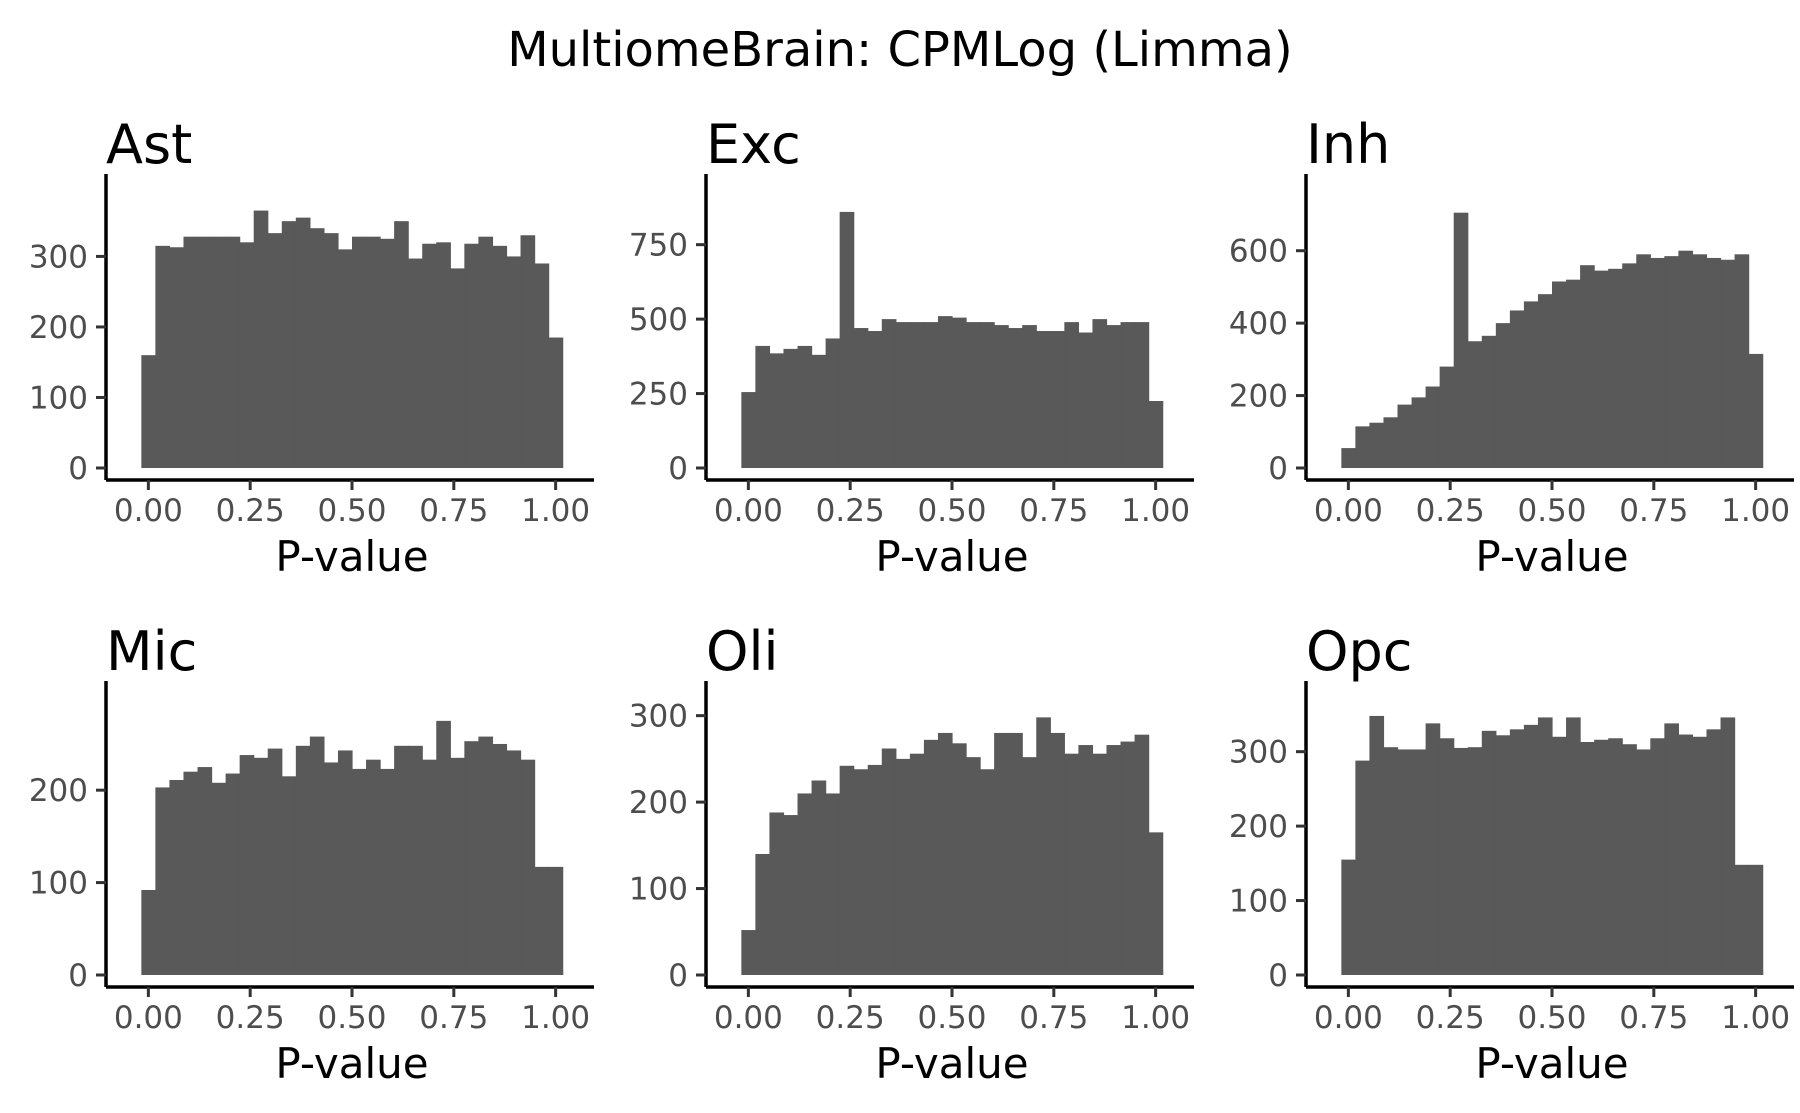 The image size is (1800, 1113). Describe the element at coordinates (149, 144) in the screenshot. I see `panel-title: Ast` at that location.